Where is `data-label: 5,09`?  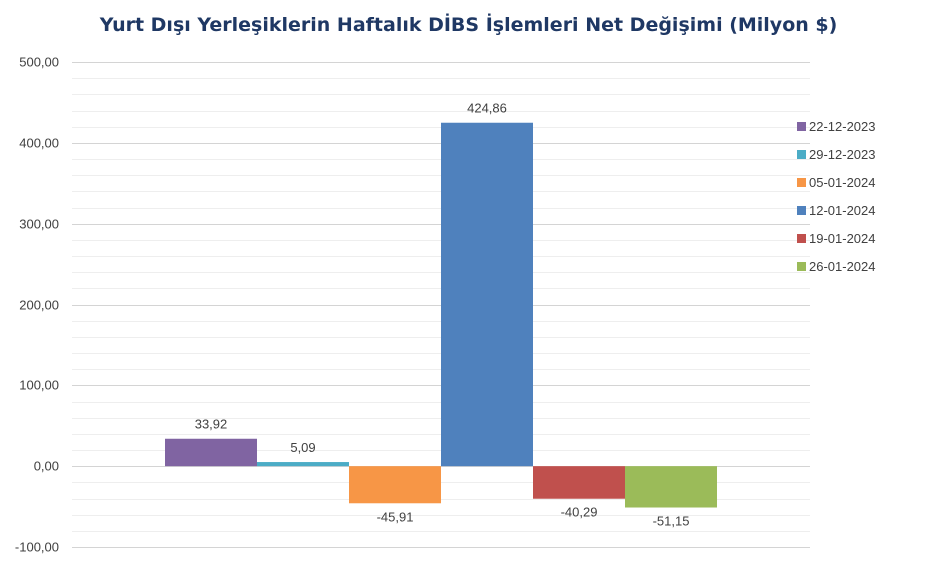 data-label: 5,09 is located at coordinates (302, 447).